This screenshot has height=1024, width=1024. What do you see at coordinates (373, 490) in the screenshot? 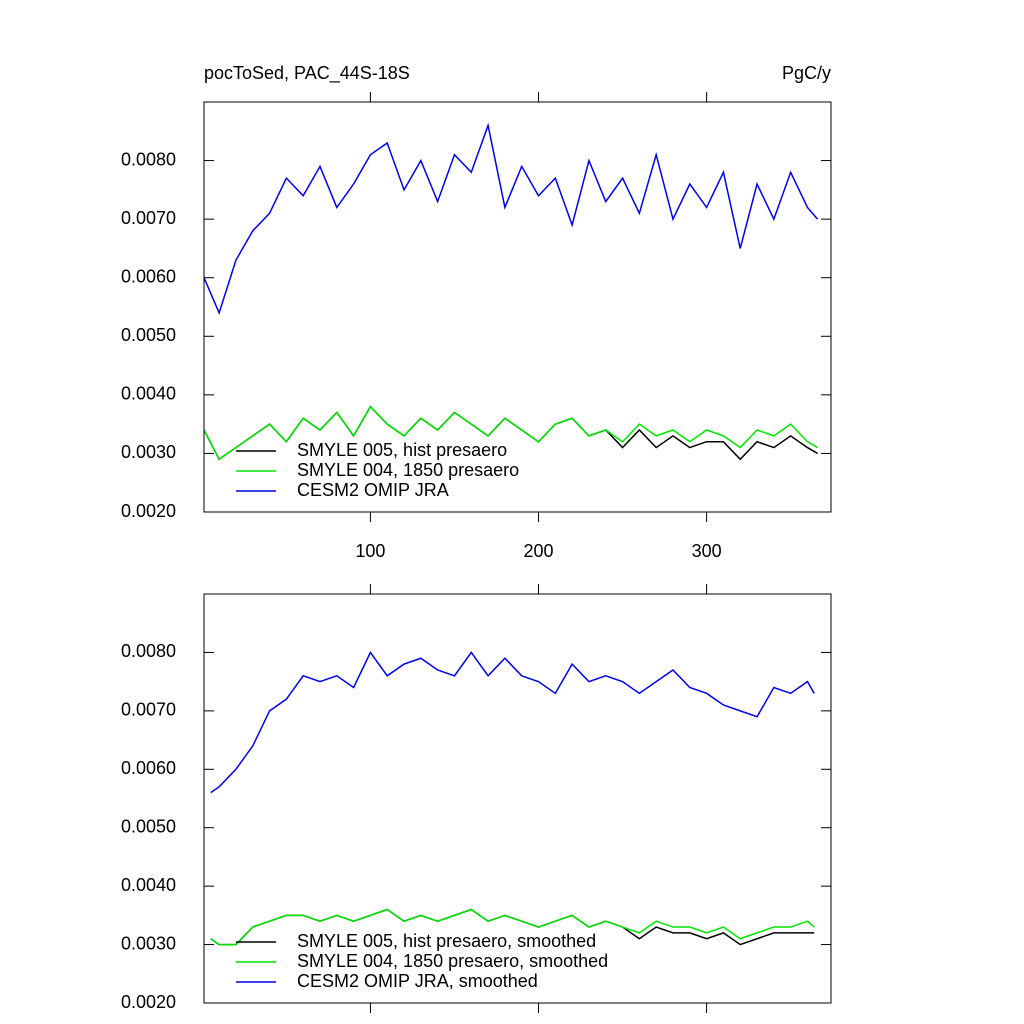
I see `legend-label: CESM2 OMIP JRA` at bounding box center [373, 490].